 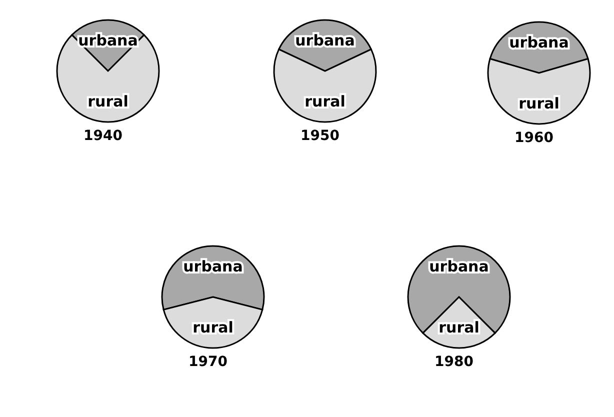 I want to click on text: 1940, so click(x=103, y=136).